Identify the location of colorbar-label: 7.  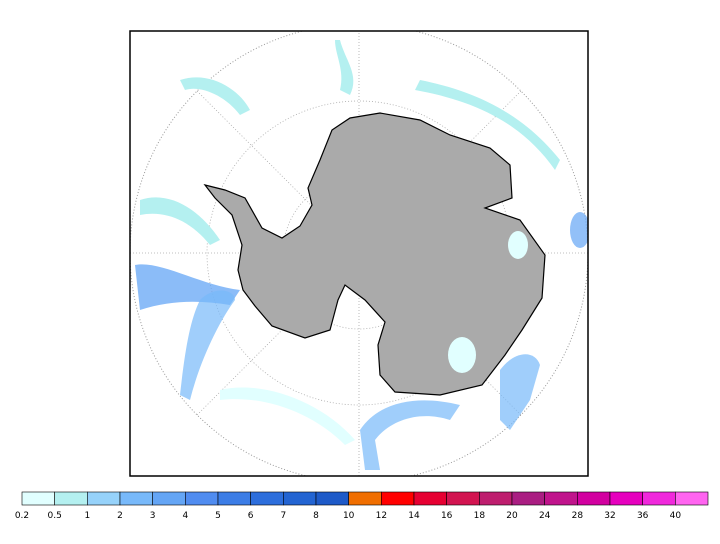
(283, 516).